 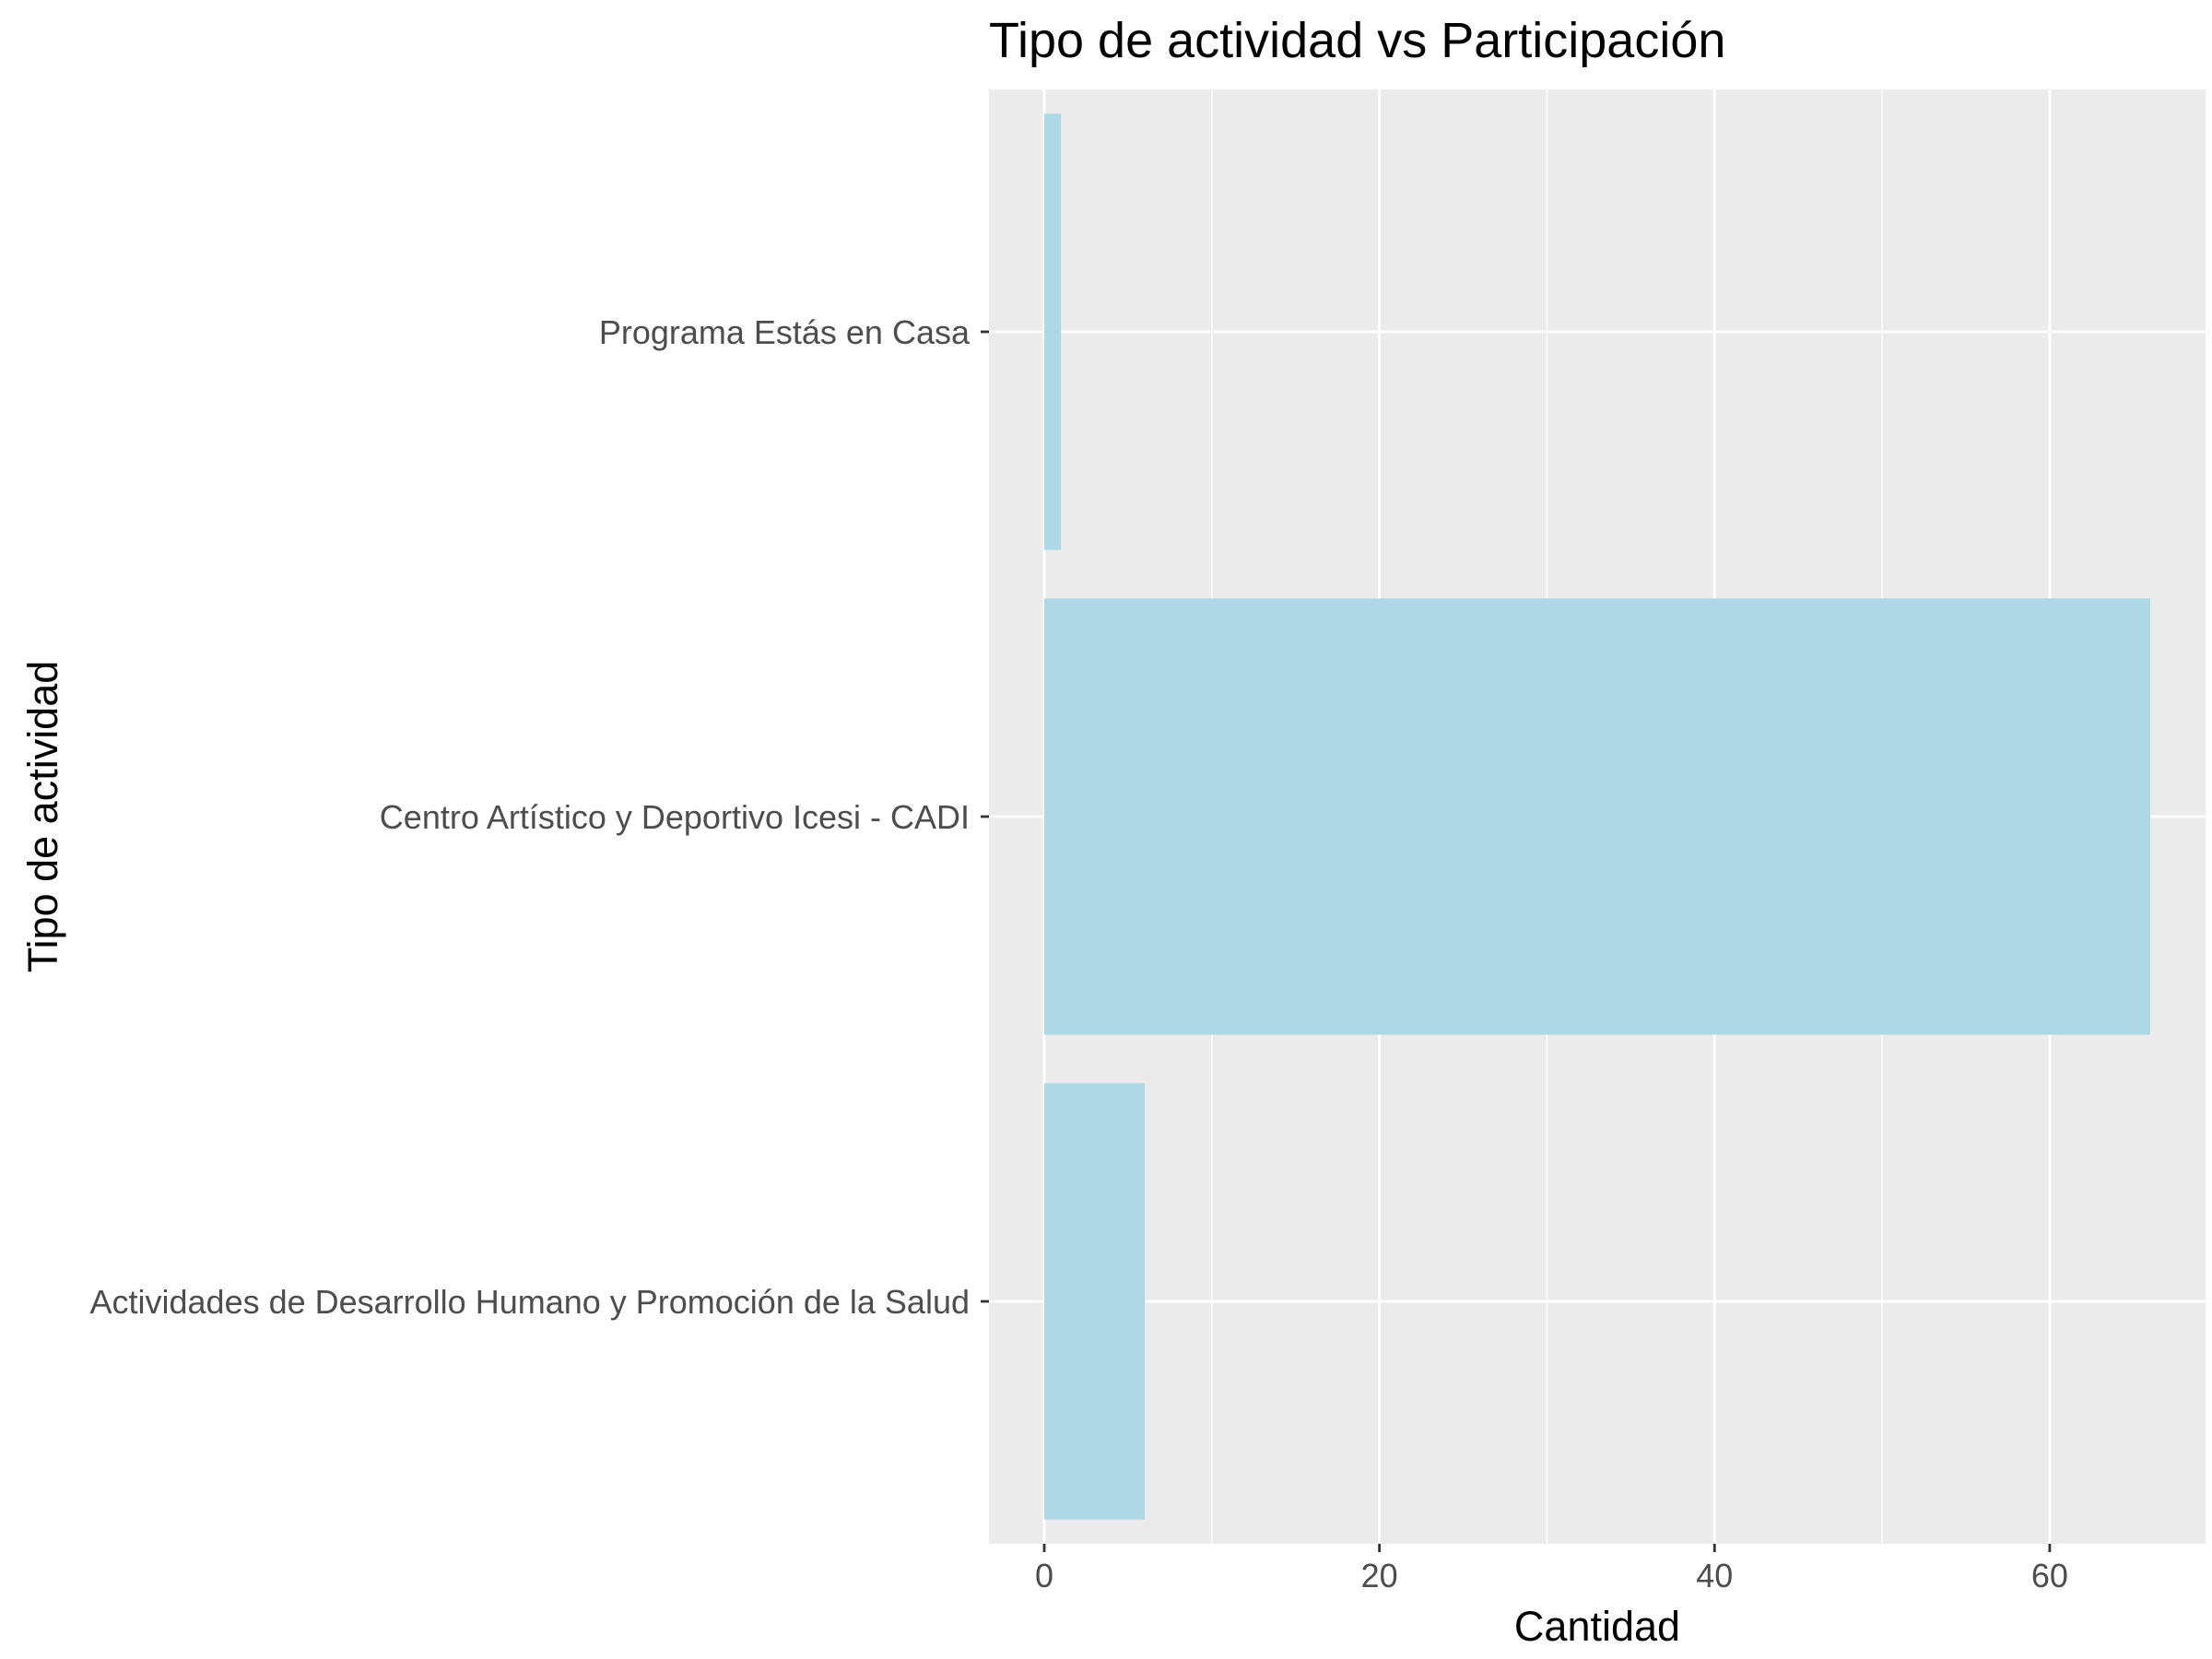 I want to click on chart-title: Tipo de actividad vs Participación, so click(x=1357, y=40).